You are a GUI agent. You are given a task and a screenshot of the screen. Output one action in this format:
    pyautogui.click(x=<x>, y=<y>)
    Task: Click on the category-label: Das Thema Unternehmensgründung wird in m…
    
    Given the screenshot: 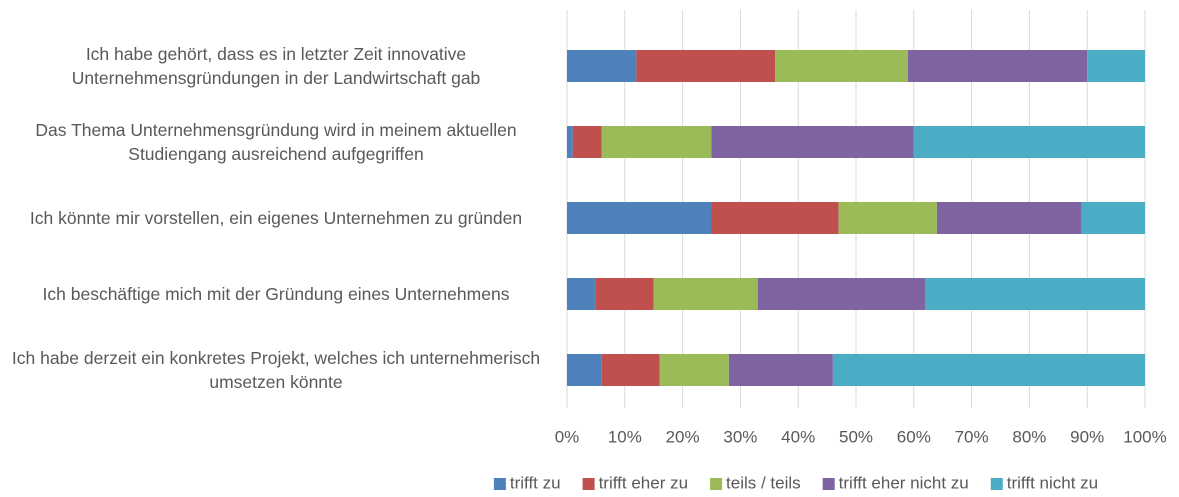 What is the action you would take?
    pyautogui.click(x=276, y=142)
    